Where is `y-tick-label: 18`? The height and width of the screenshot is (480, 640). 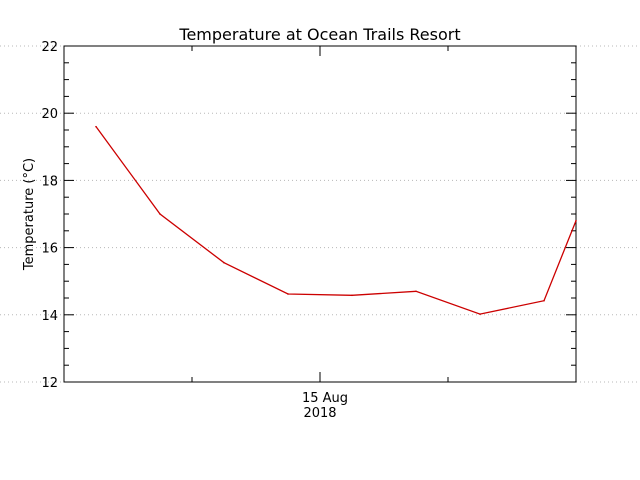 y-tick-label: 18 is located at coordinates (49, 181).